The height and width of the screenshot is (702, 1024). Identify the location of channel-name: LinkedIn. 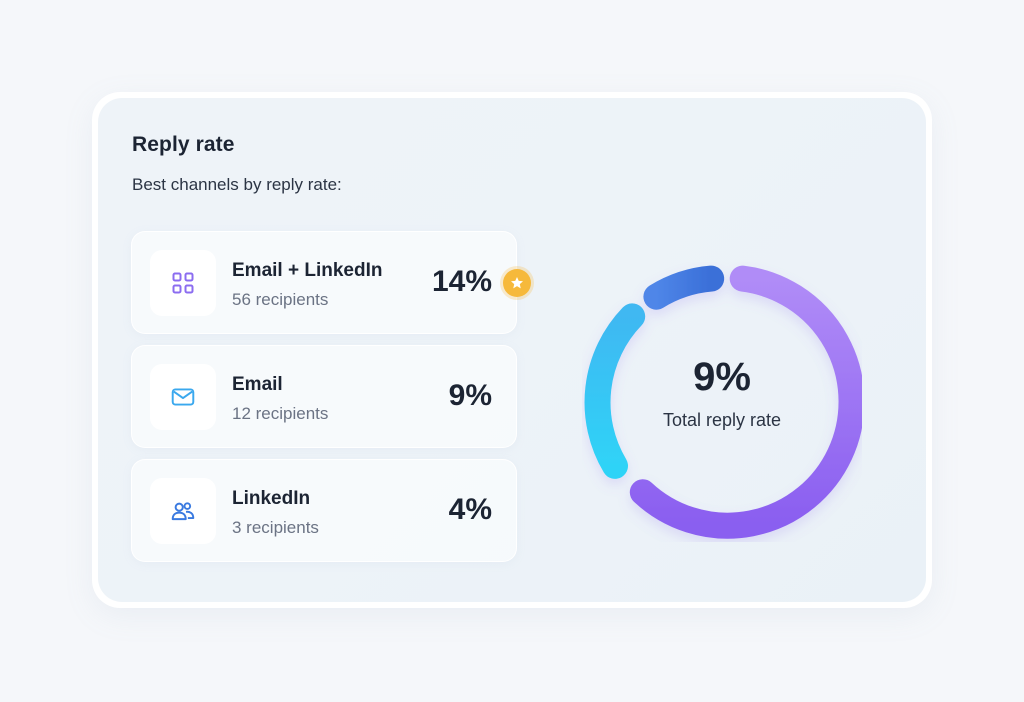
(271, 498).